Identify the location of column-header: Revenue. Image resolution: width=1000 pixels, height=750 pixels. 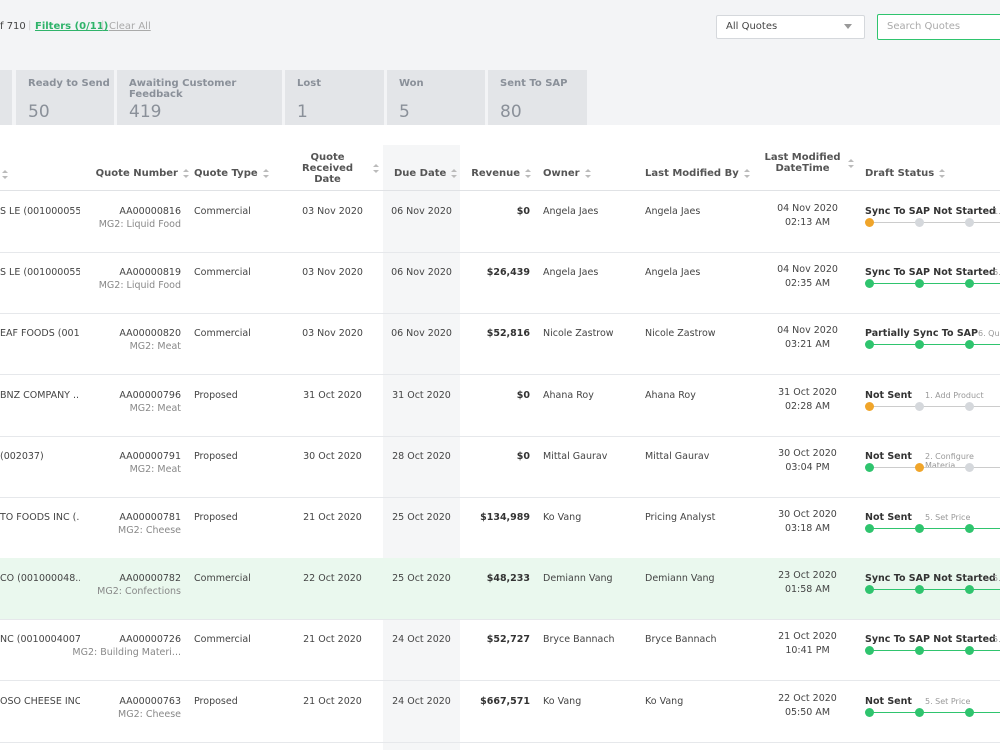
(501, 173).